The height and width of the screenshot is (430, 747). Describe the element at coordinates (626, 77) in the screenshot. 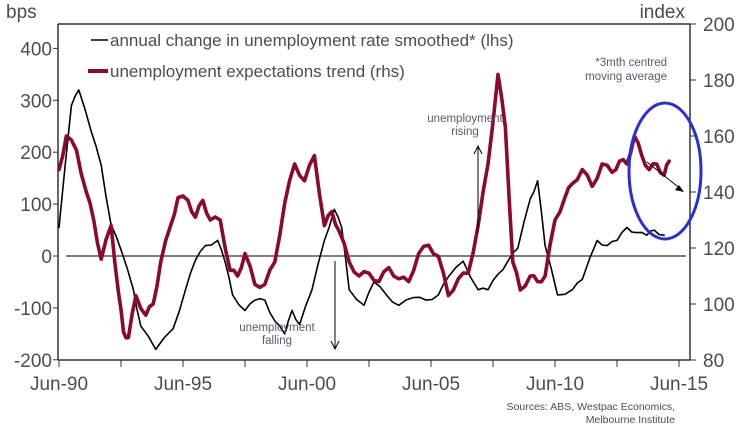

I see `note-moving-average-line2: moving average` at that location.